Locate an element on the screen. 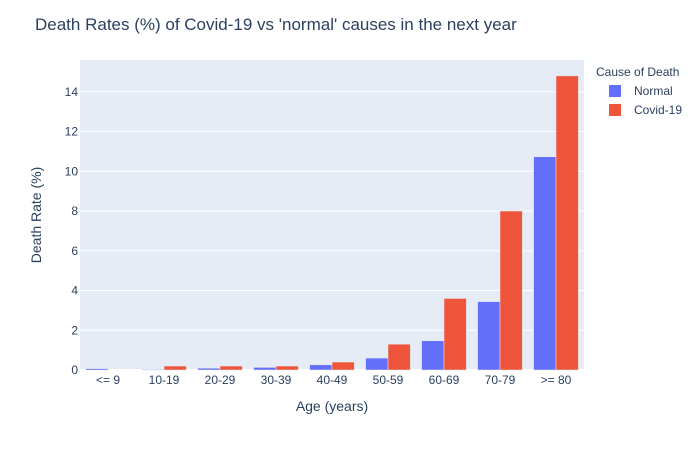  y-tick-label: 0 is located at coordinates (74, 370).